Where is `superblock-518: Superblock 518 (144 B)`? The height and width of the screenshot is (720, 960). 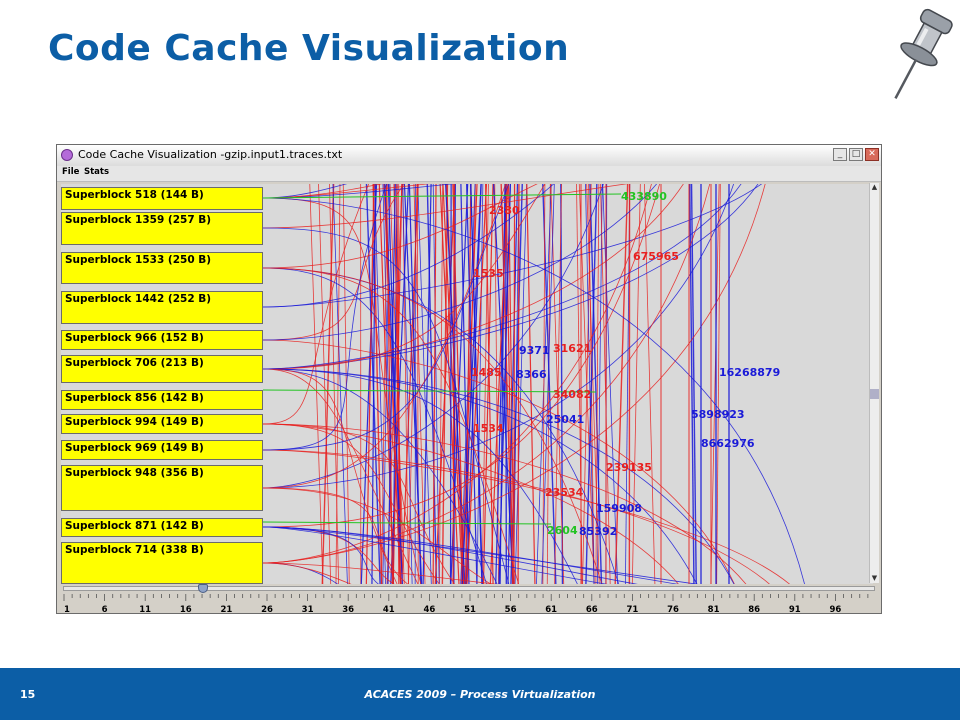
superblock-518: Superblock 518 (144 B) is located at coordinates (162, 198).